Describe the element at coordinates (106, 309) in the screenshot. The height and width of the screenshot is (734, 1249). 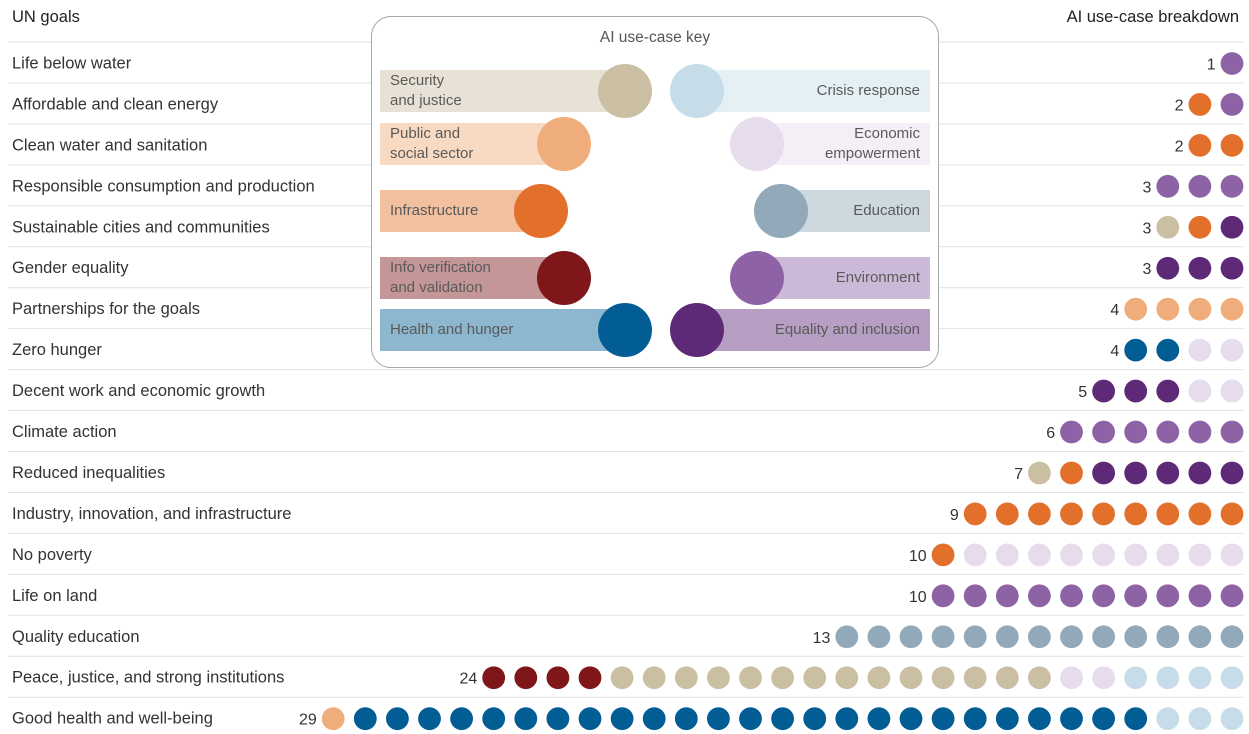
I see `goal-label: Partnerships for the goals` at that location.